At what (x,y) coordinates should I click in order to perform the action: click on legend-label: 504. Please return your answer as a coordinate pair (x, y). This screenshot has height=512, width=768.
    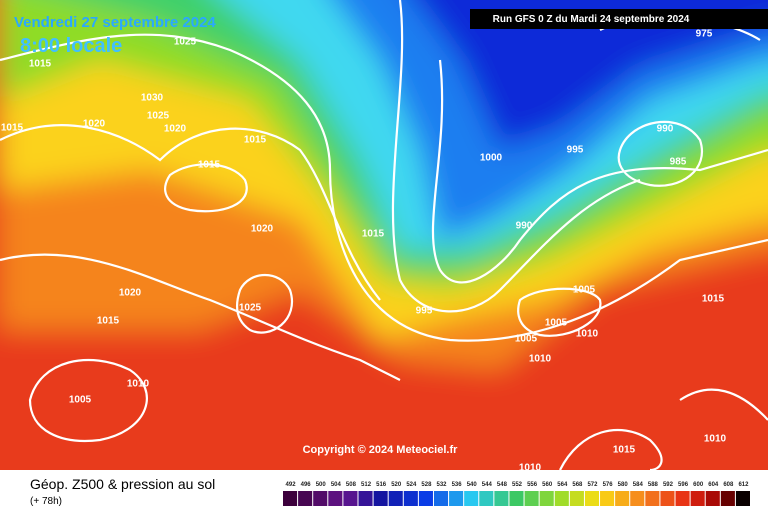
    Looking at the image, I should click on (336, 485).